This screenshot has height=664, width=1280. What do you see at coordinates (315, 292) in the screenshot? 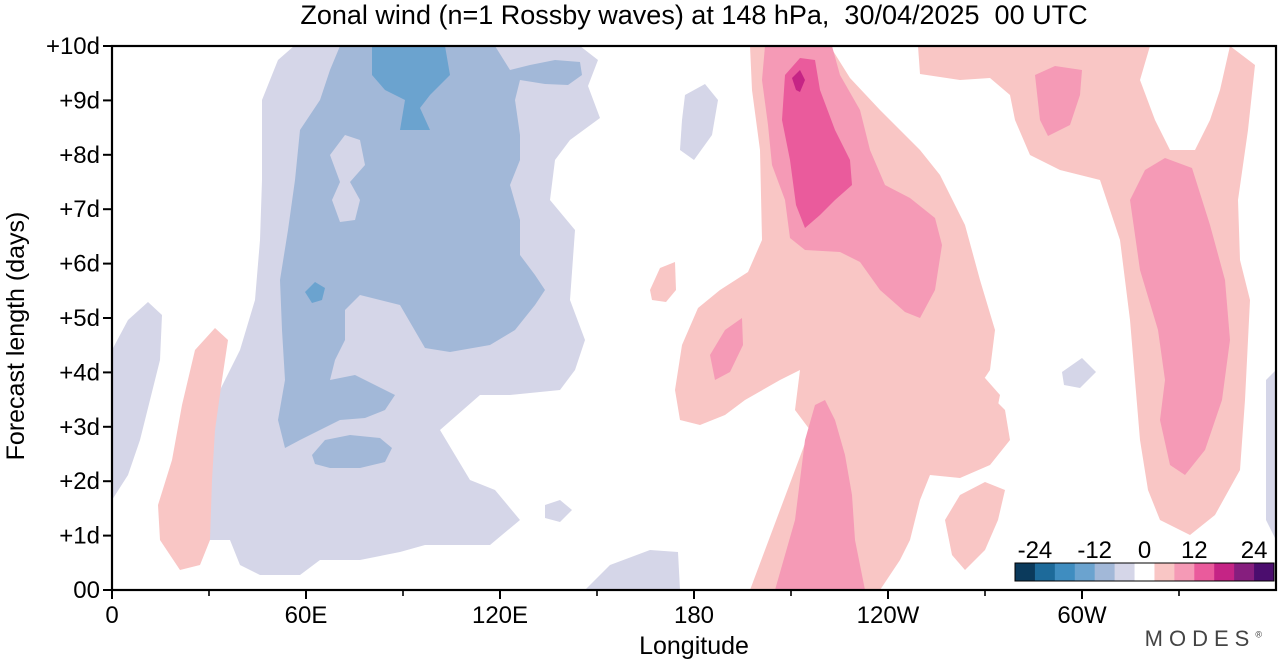
I see `contour-neg-12-small` at bounding box center [315, 292].